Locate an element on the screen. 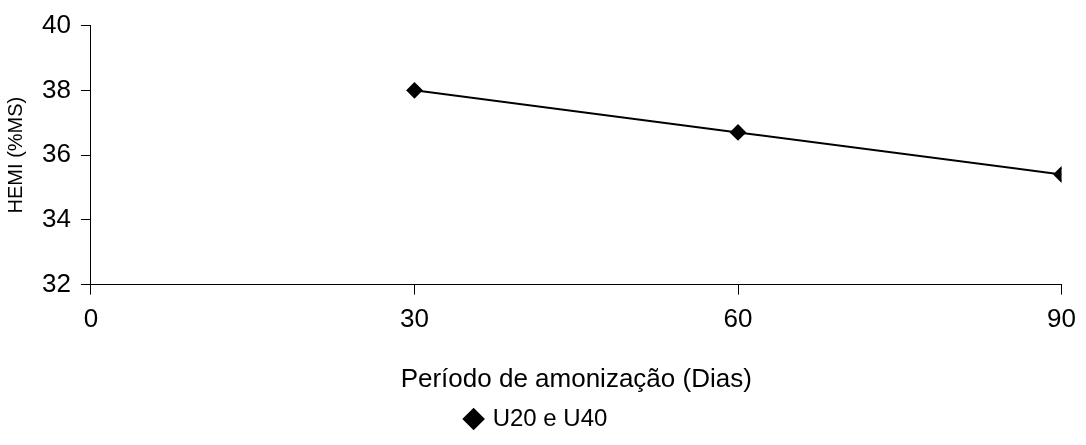  x-axis-title: Período de amonização (Dias) is located at coordinates (576, 377).